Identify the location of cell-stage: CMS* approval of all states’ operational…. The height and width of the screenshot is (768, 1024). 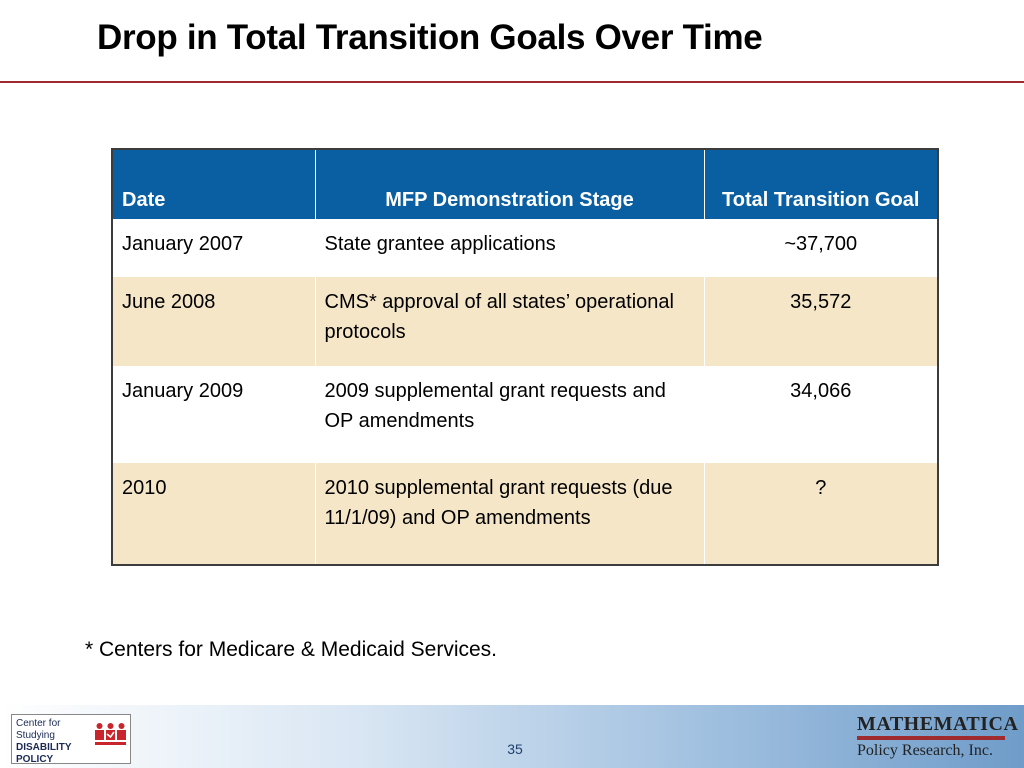
(509, 321).